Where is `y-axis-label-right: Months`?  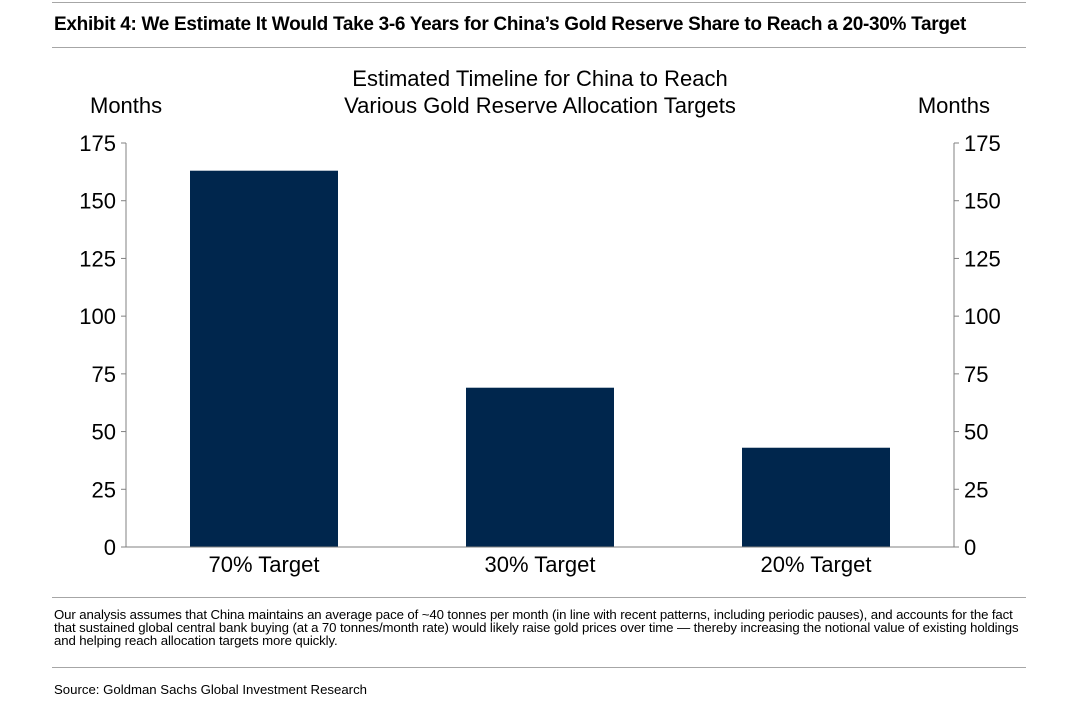 y-axis-label-right: Months is located at coordinates (954, 105).